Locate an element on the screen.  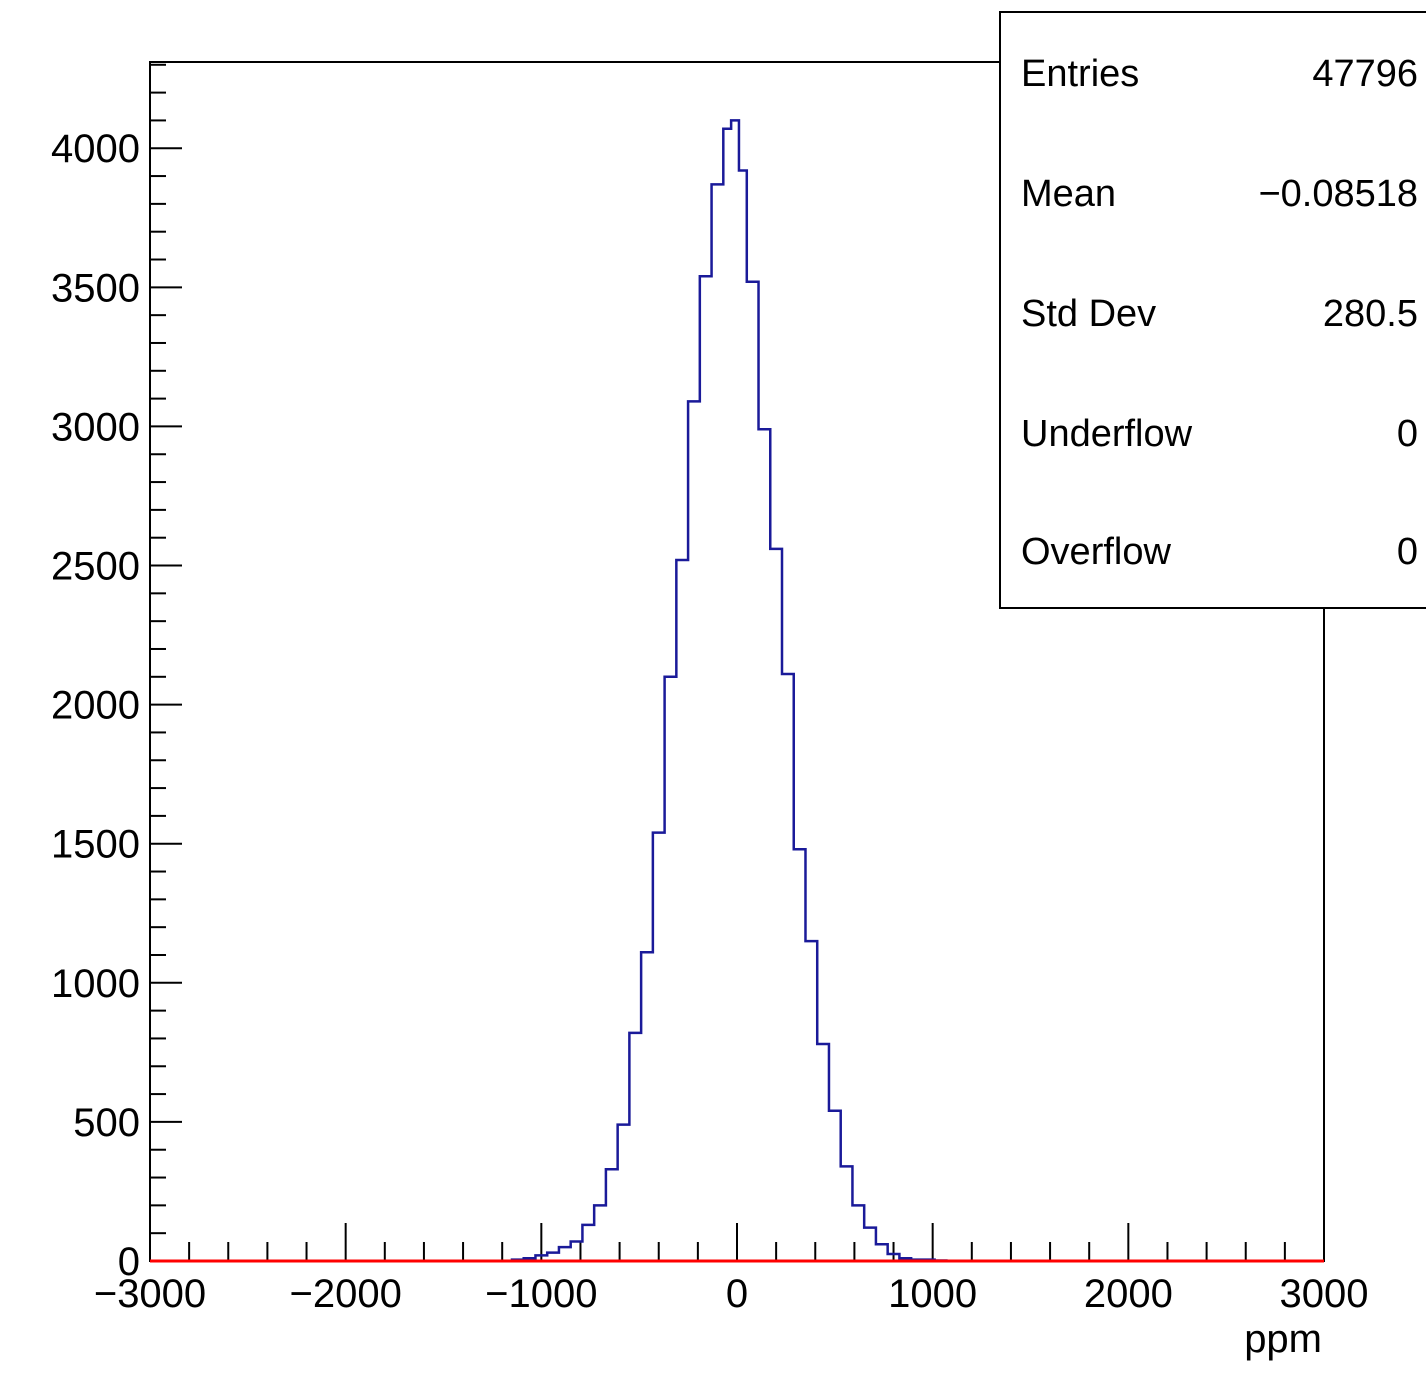
y-tick-label: 4000 is located at coordinates (95, 149).